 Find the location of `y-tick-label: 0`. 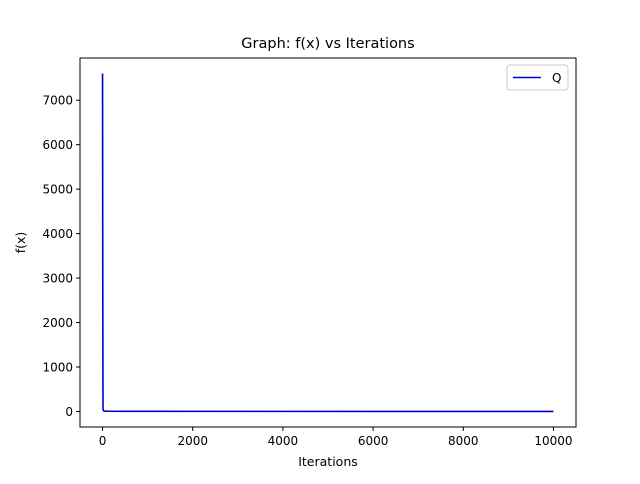

y-tick-label: 0 is located at coordinates (69, 412).